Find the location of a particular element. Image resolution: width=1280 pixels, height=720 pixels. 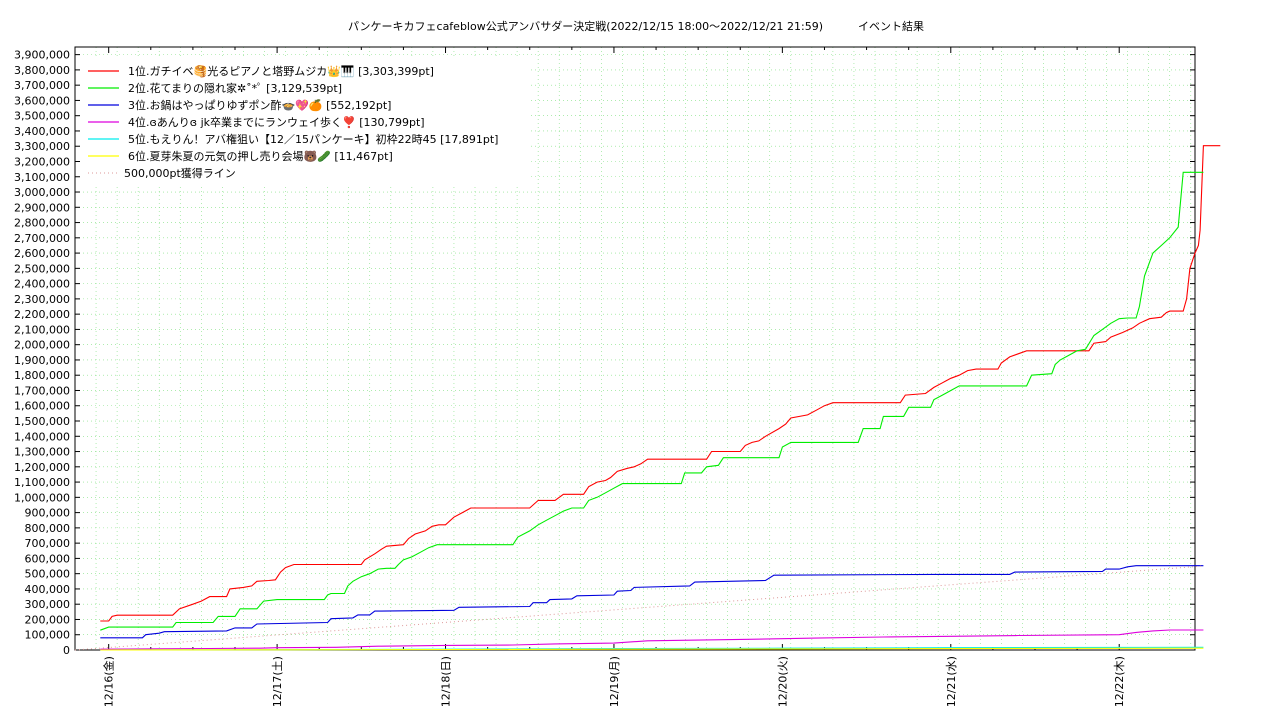

y-tick-label: 2,600,000 is located at coordinates (42, 253).